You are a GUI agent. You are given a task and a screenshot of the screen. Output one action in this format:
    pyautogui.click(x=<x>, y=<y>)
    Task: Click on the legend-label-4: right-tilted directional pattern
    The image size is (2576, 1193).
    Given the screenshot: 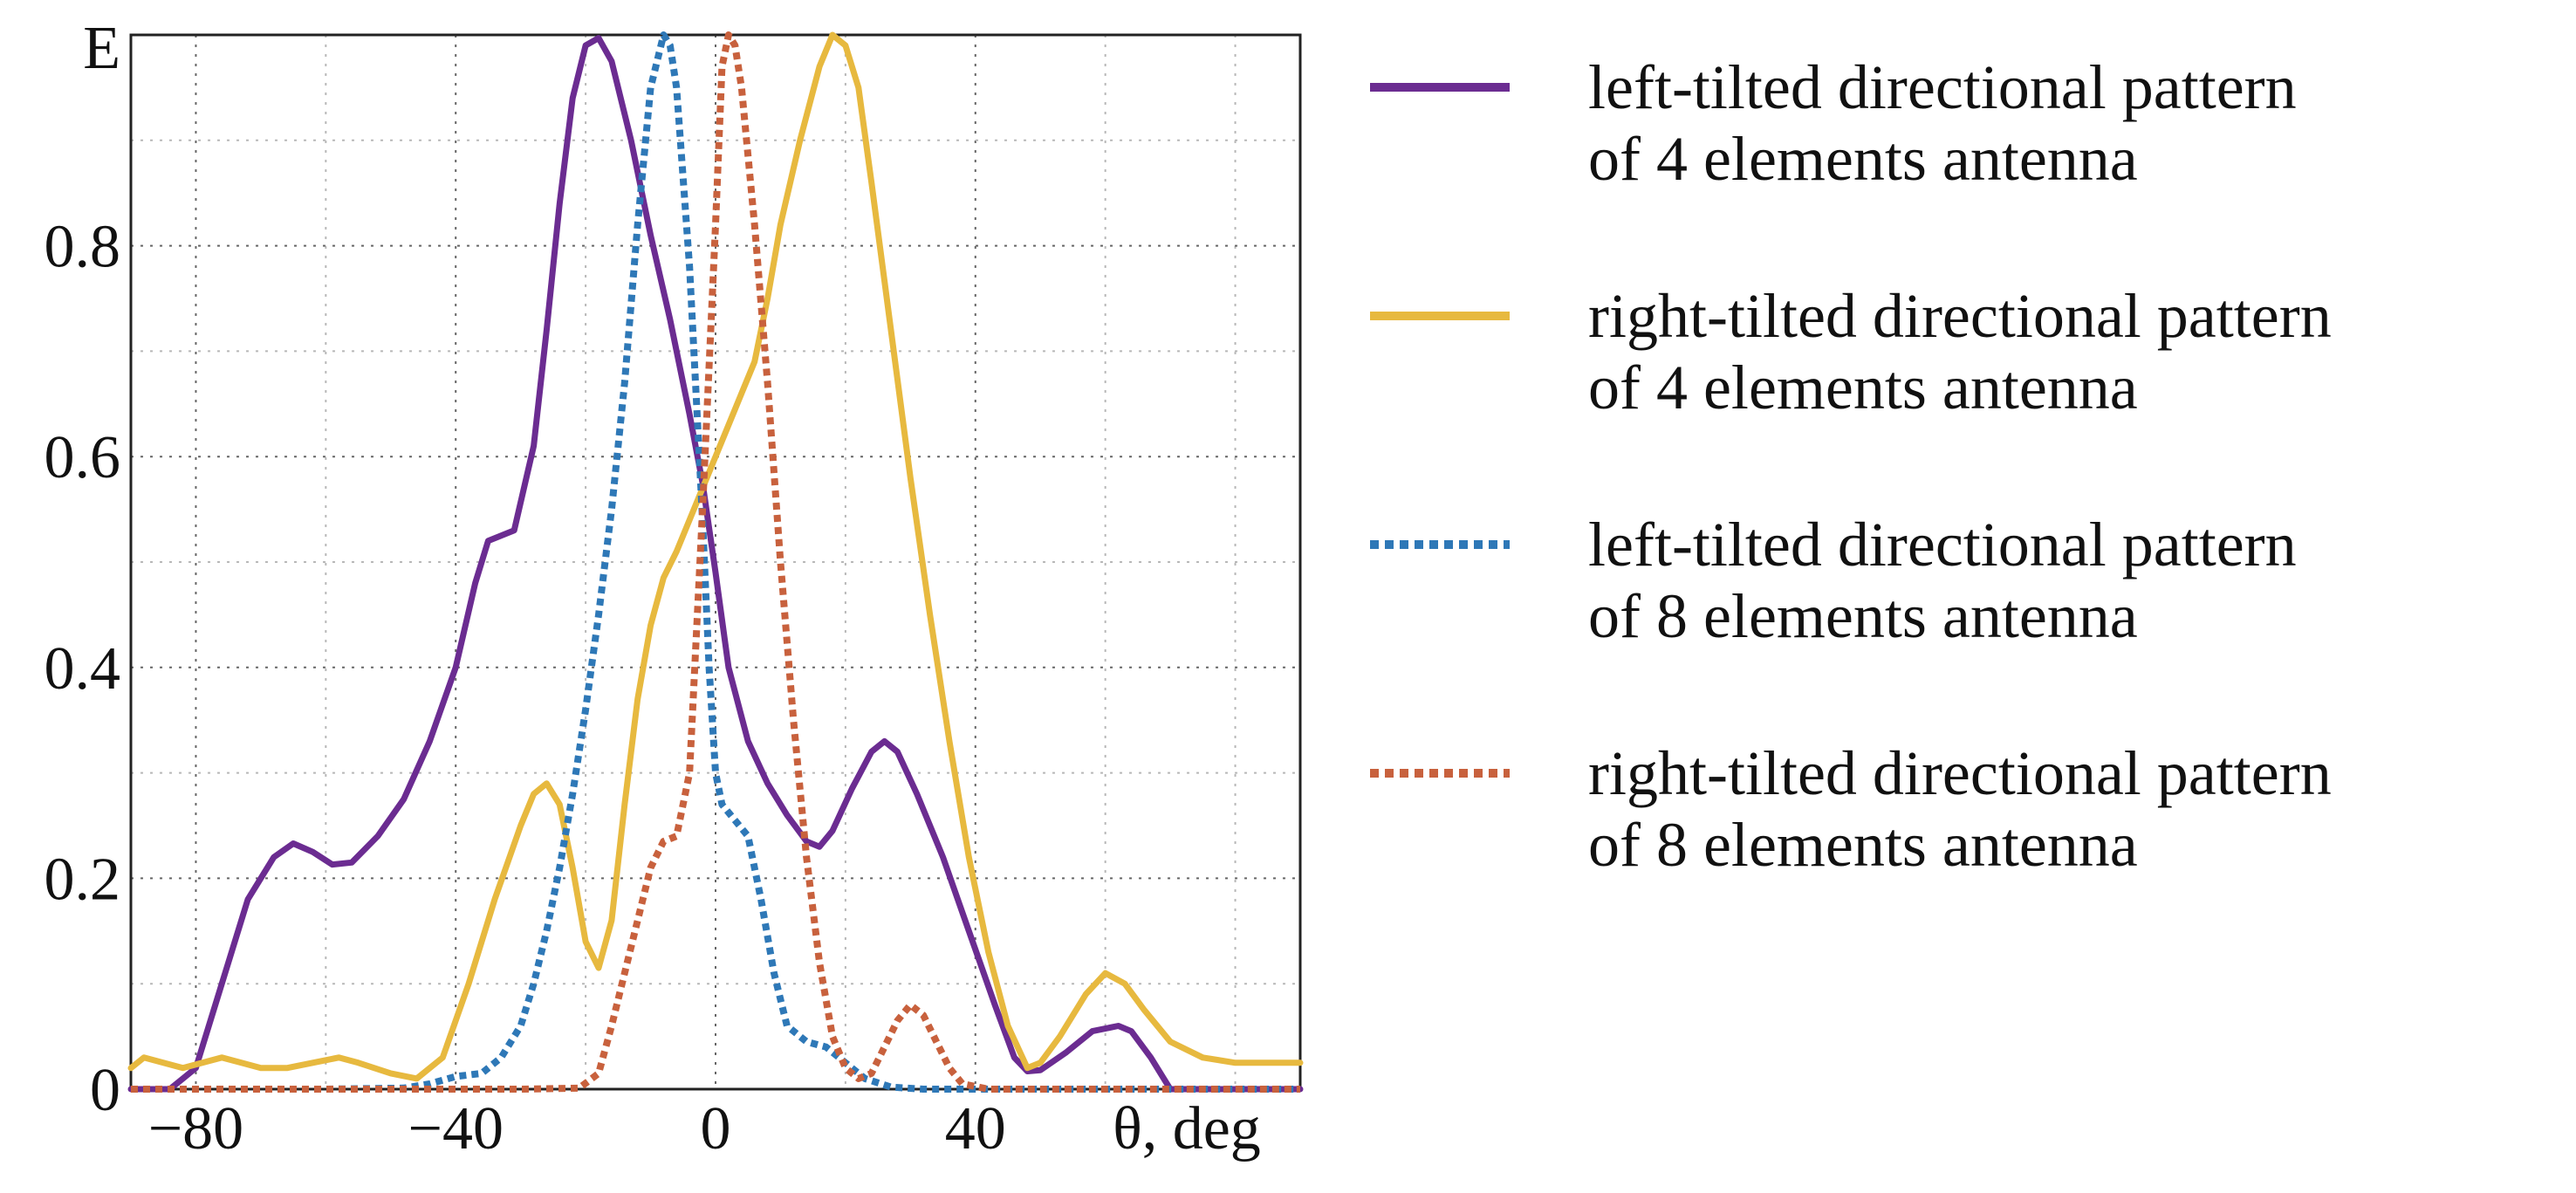 What is the action you would take?
    pyautogui.click(x=1960, y=773)
    